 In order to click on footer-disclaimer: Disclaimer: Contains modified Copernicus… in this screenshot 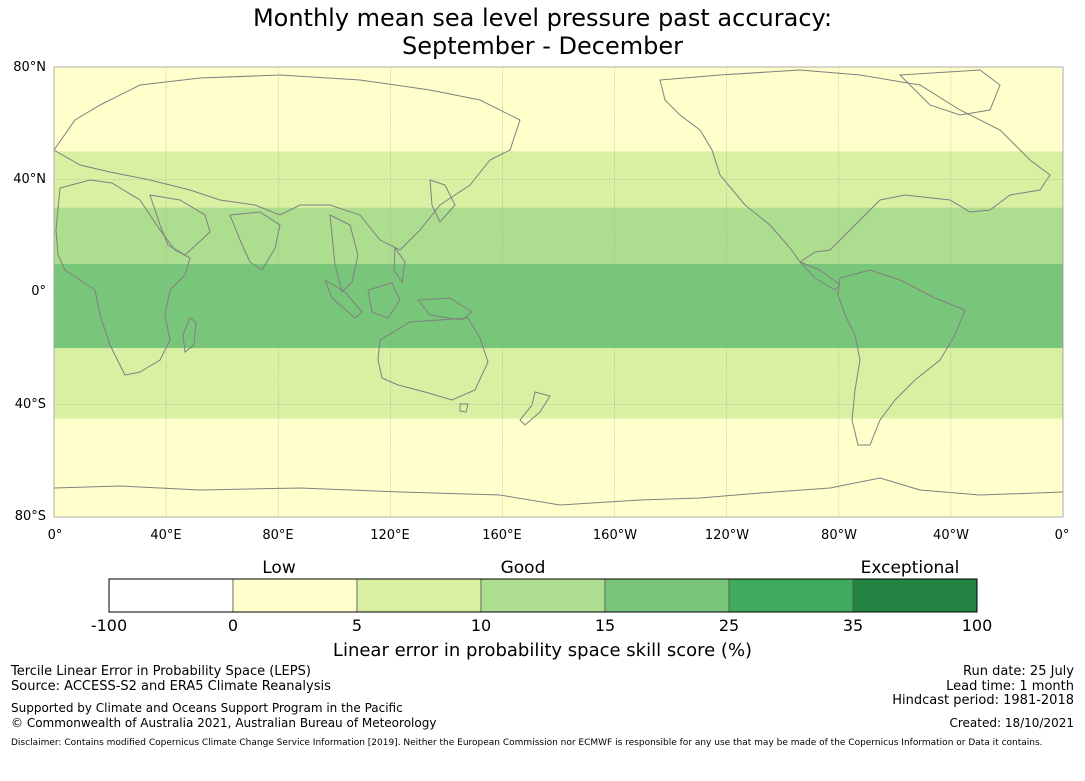, I will do `click(527, 743)`.